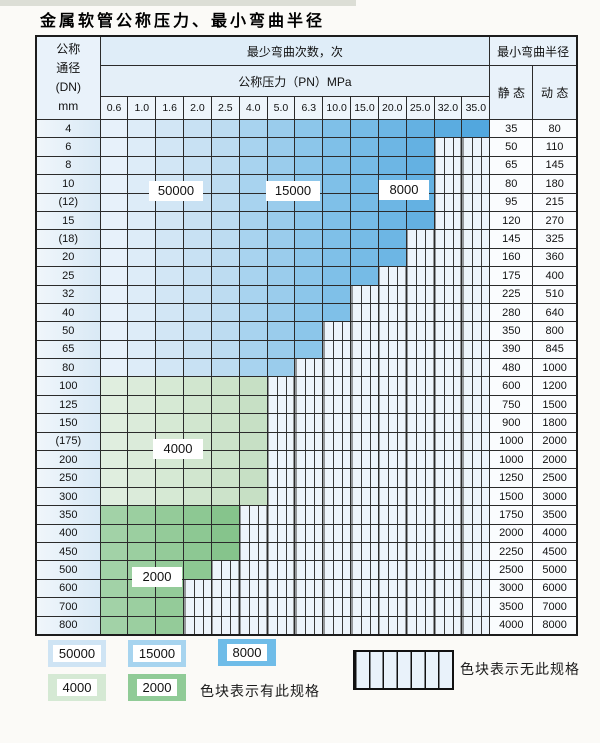 The height and width of the screenshot is (743, 600). Describe the element at coordinates (260, 691) in the screenshot. I see `legend-has-spec-text: 色块表示有此规格` at that location.